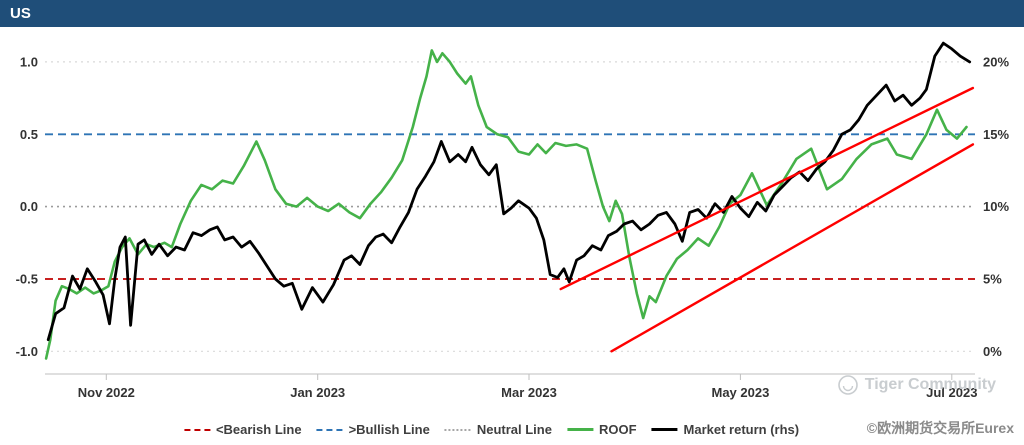  What do you see at coordinates (329, 429) in the screenshot?
I see `bullish-line-sample` at bounding box center [329, 429].